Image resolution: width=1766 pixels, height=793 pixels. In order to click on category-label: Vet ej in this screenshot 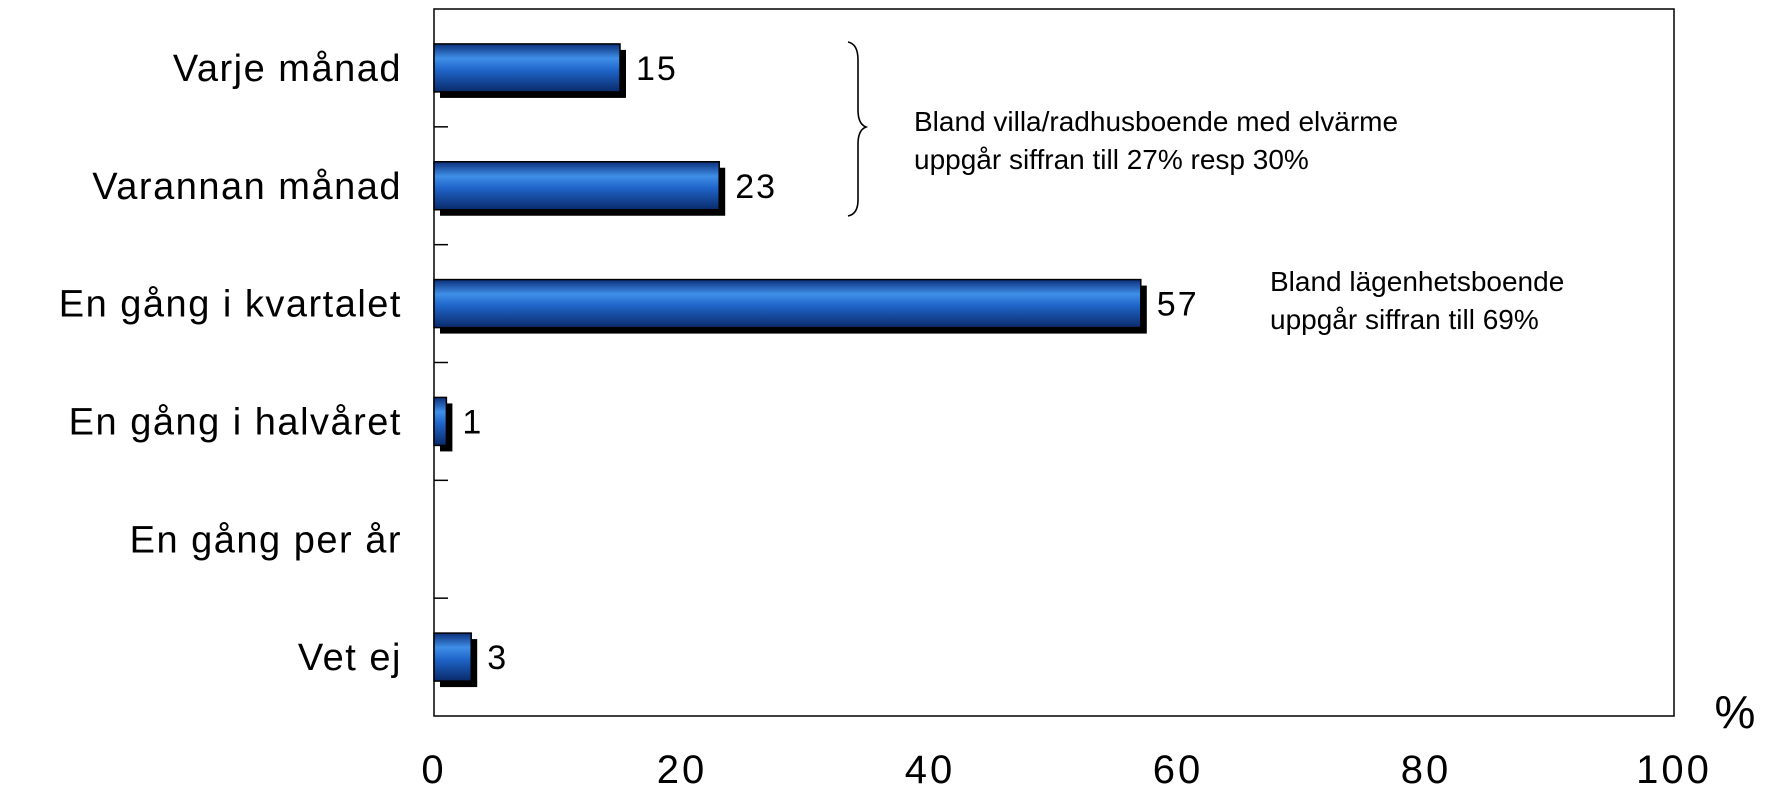, I will do `click(350, 658)`.